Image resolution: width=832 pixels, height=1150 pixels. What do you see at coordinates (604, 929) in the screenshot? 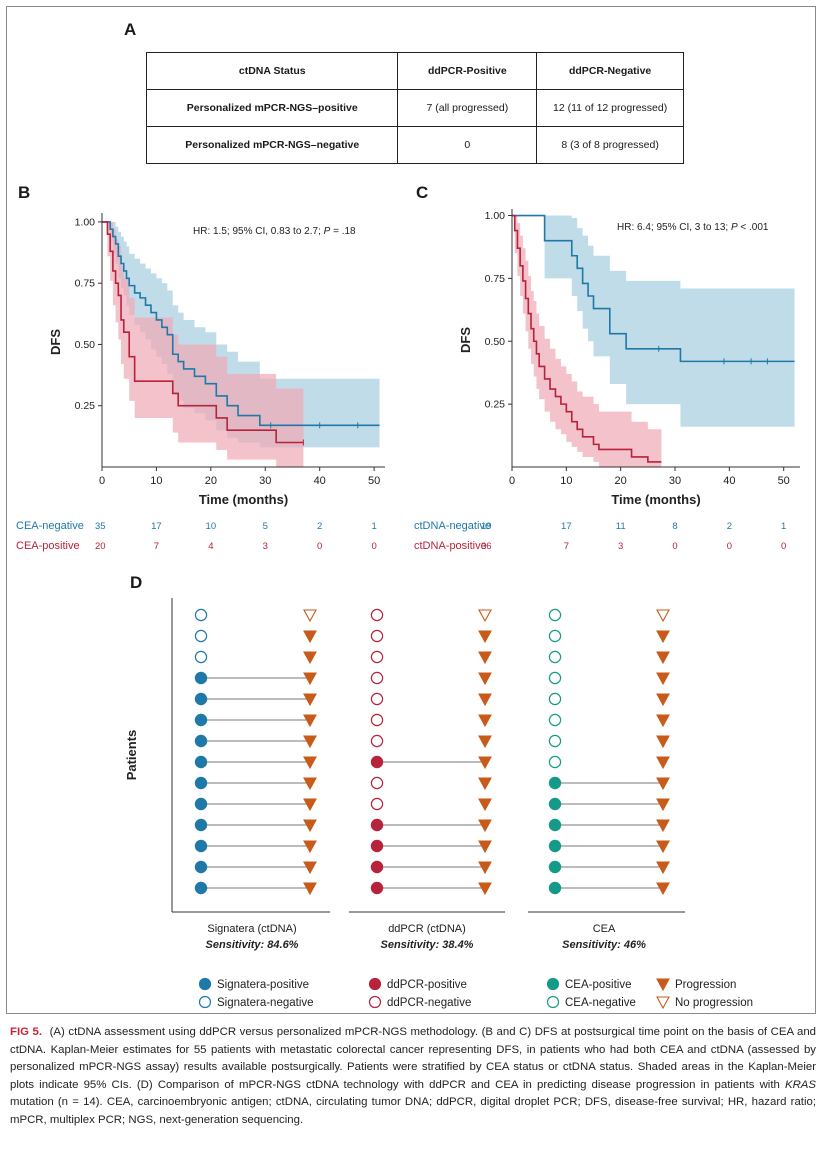
I see `group-label: CEA` at bounding box center [604, 929].